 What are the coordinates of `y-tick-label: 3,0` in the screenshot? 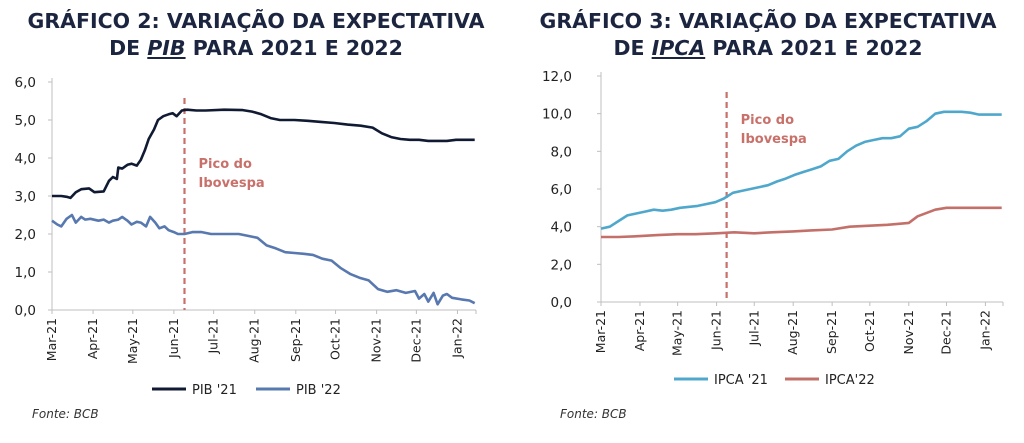 It's located at (25, 197).